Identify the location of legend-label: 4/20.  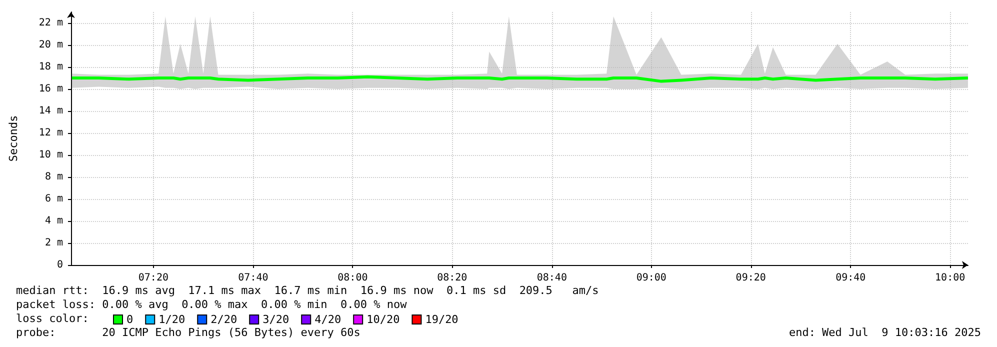
(328, 319).